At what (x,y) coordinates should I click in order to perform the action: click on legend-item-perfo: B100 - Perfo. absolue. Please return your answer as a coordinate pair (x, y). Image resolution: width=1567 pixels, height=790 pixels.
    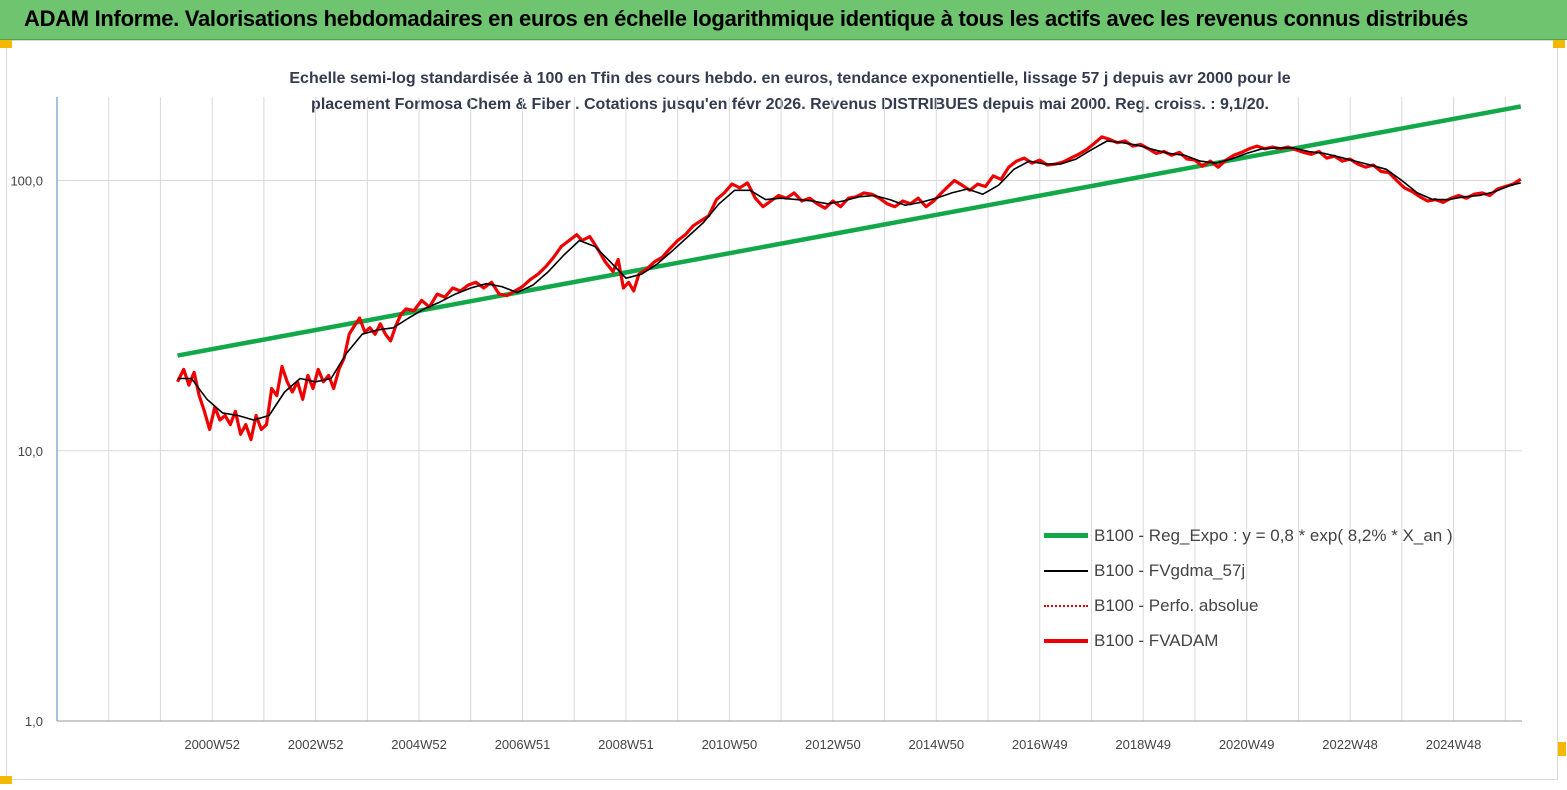
    Looking at the image, I should click on (1248, 605).